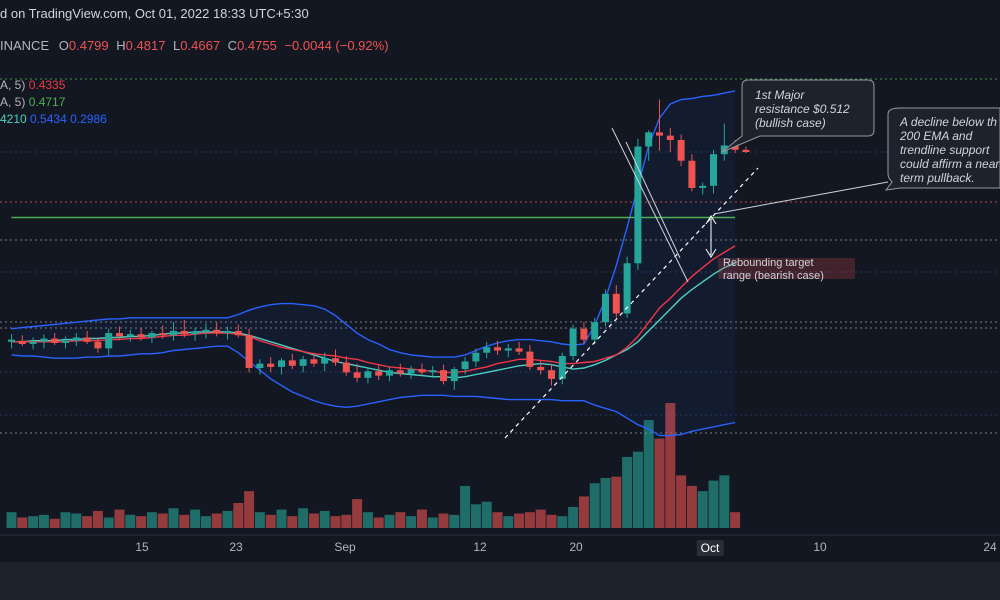  What do you see at coordinates (345, 547) in the screenshot?
I see `time-tick-label: Sep` at bounding box center [345, 547].